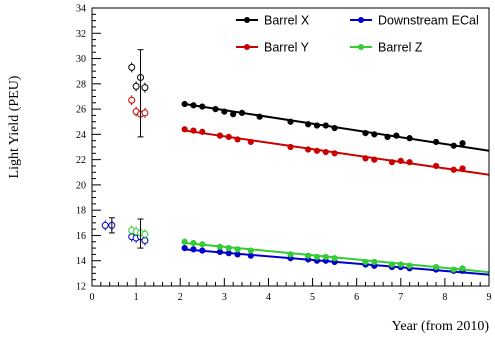  Describe the element at coordinates (180, 297) in the screenshot. I see `x-tick-label: 2` at that location.